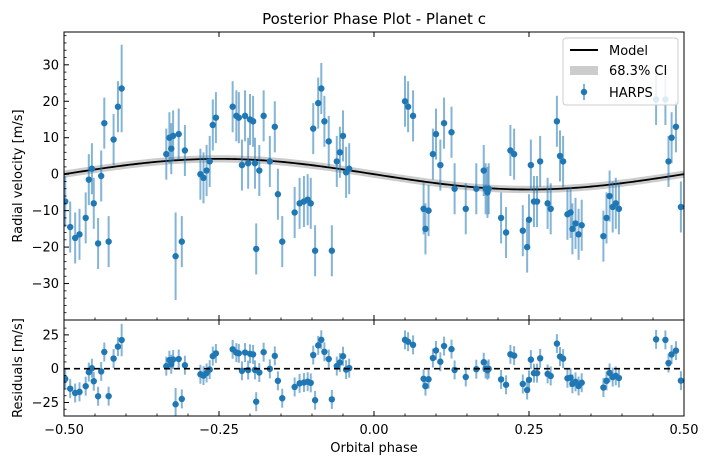  What do you see at coordinates (620, 71) in the screenshot?
I see `legend-box` at bounding box center [620, 71].